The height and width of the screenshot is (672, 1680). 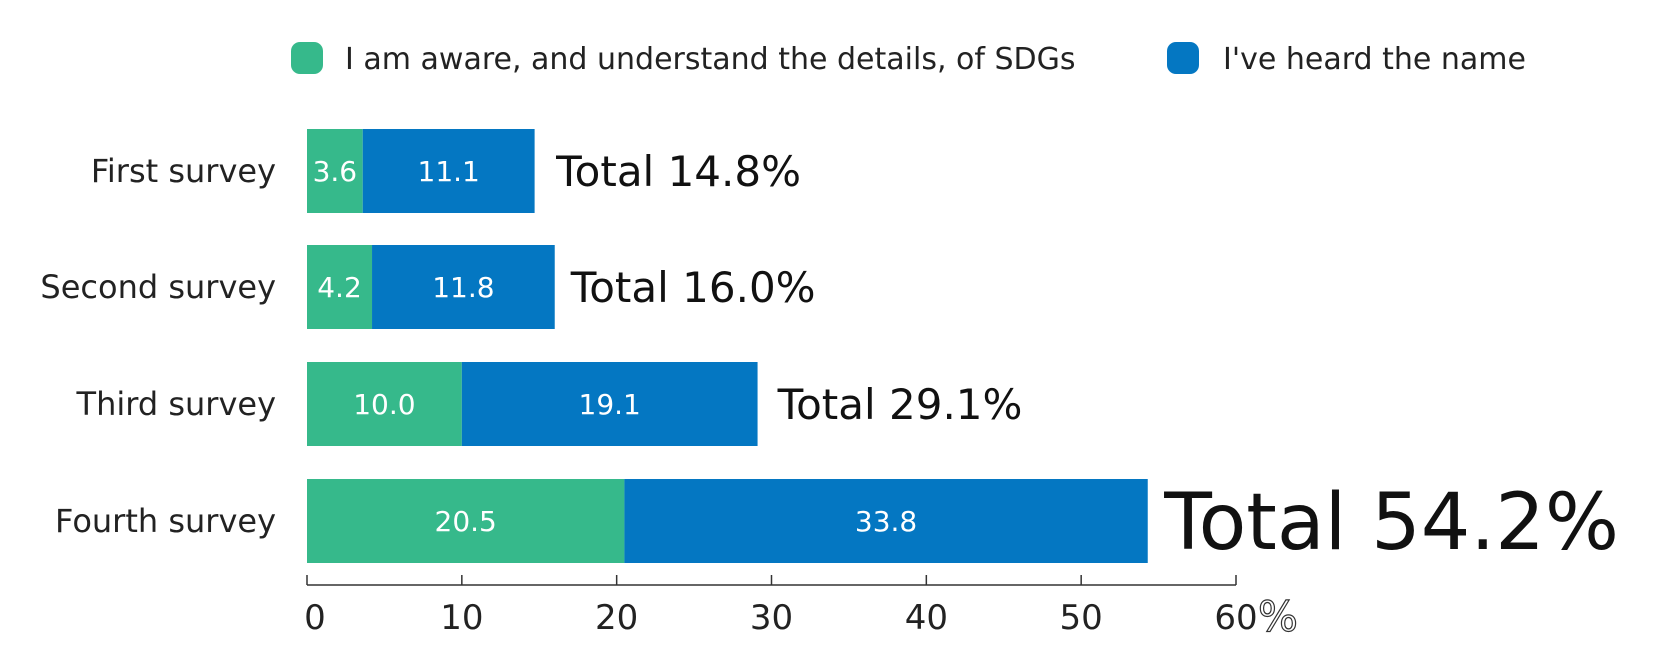 What do you see at coordinates (771, 618) in the screenshot?
I see `x-tick-label: 30` at bounding box center [771, 618].